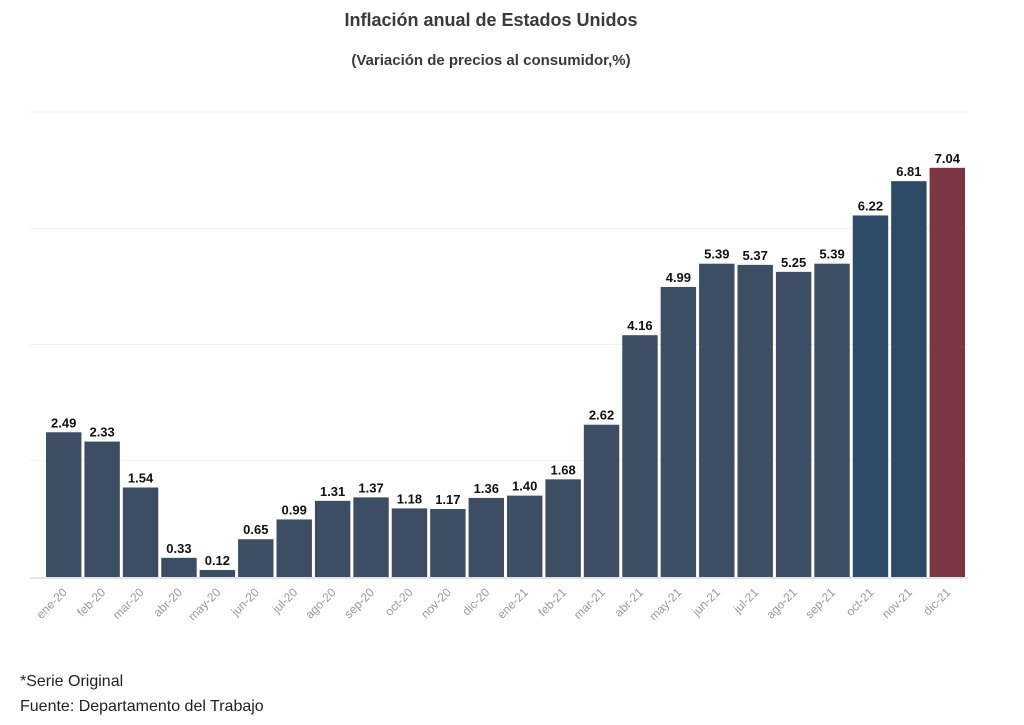 The image size is (1024, 725). I want to click on value-label-jun-20: 0.65, so click(255, 529).